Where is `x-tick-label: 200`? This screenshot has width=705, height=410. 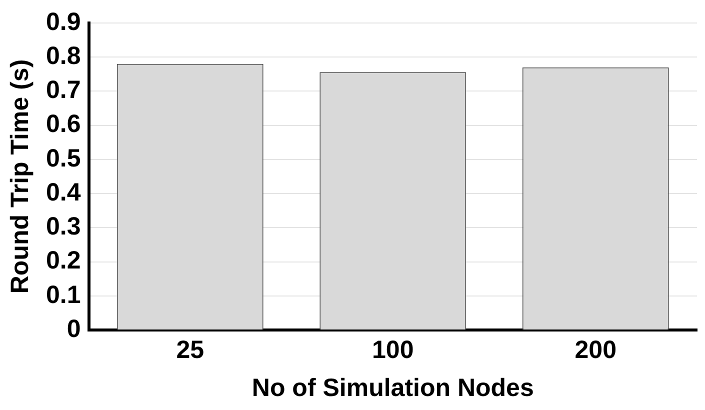 x-tick-label: 200 is located at coordinates (595, 350).